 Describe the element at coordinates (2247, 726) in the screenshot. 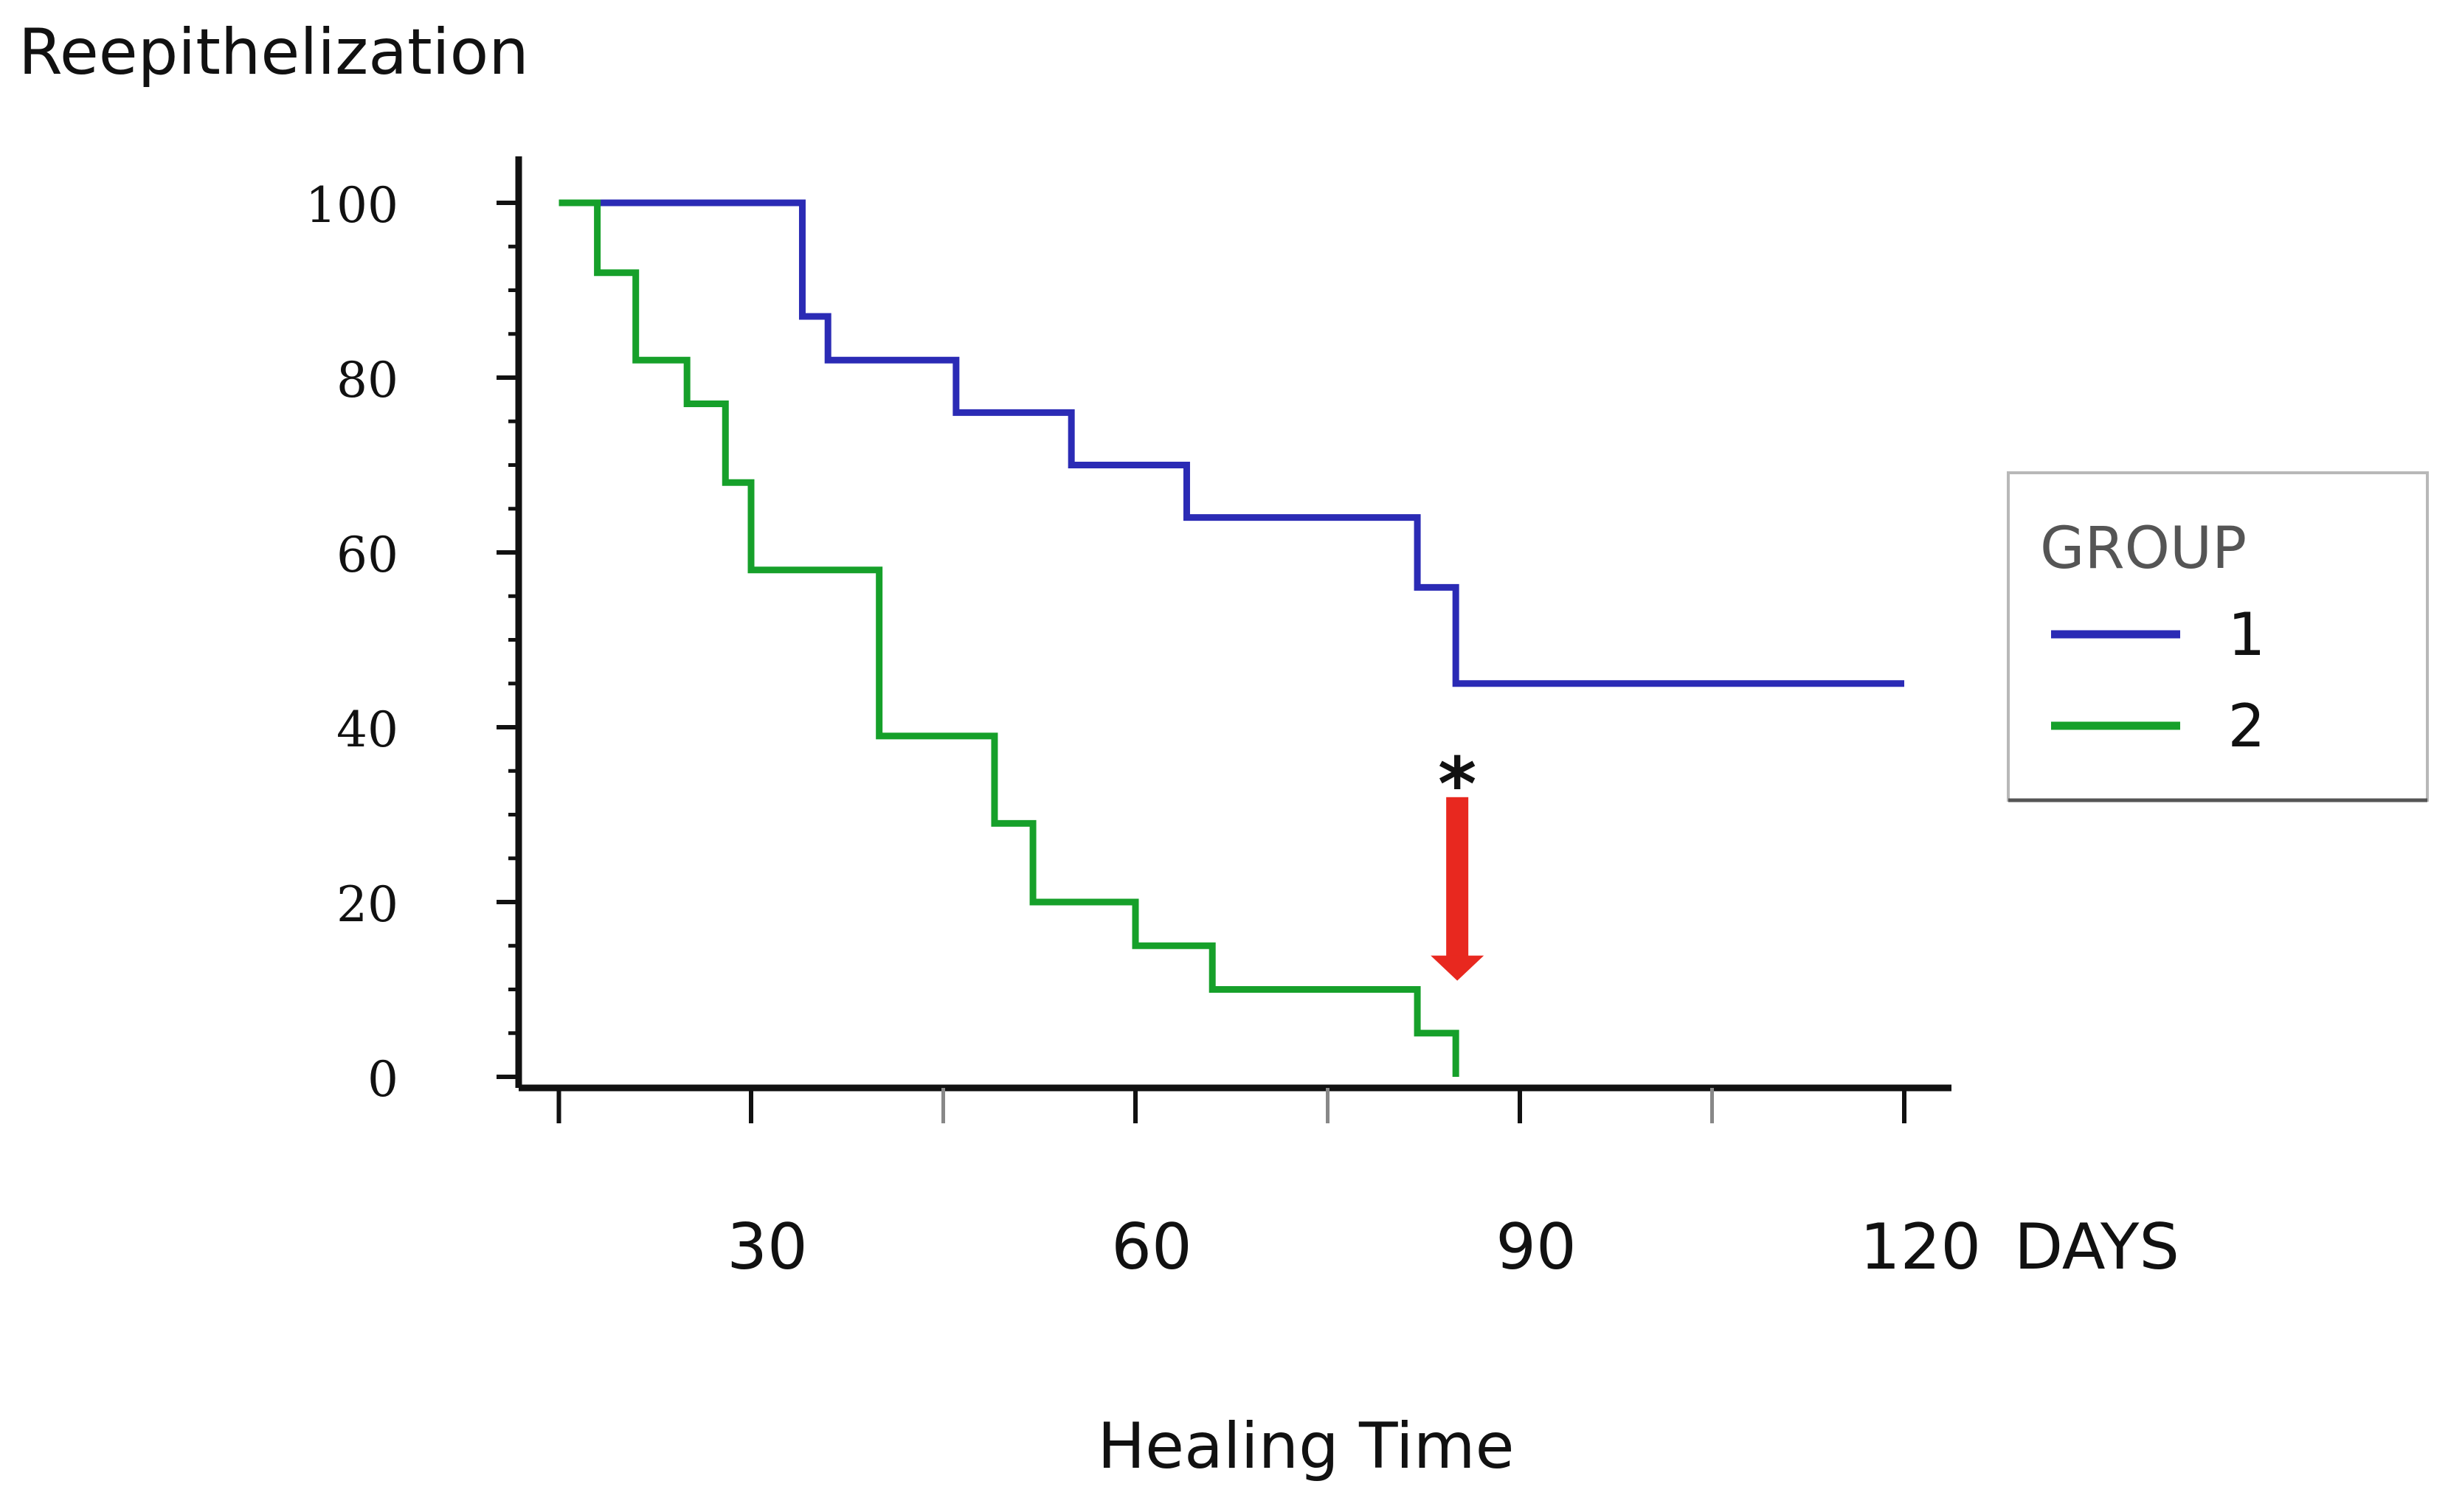

I see `legend-label-2: 2` at that location.